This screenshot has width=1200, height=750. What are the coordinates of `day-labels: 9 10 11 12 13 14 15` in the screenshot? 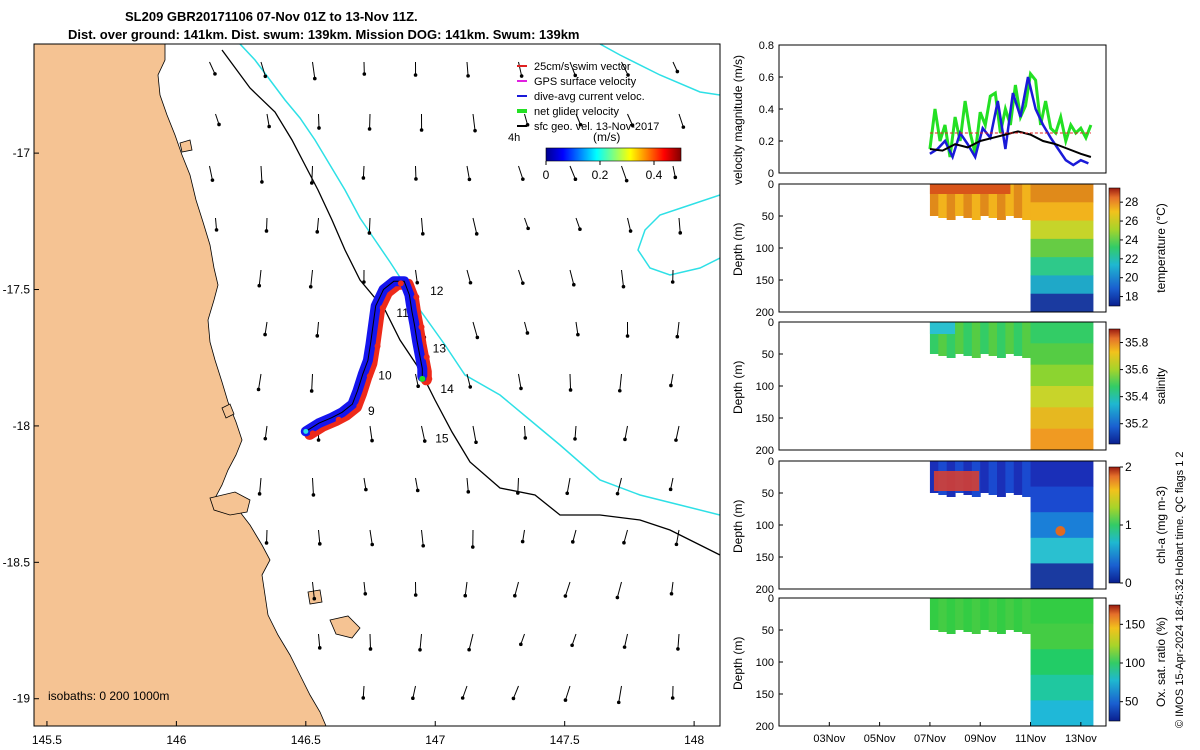 It's located at (411, 364).